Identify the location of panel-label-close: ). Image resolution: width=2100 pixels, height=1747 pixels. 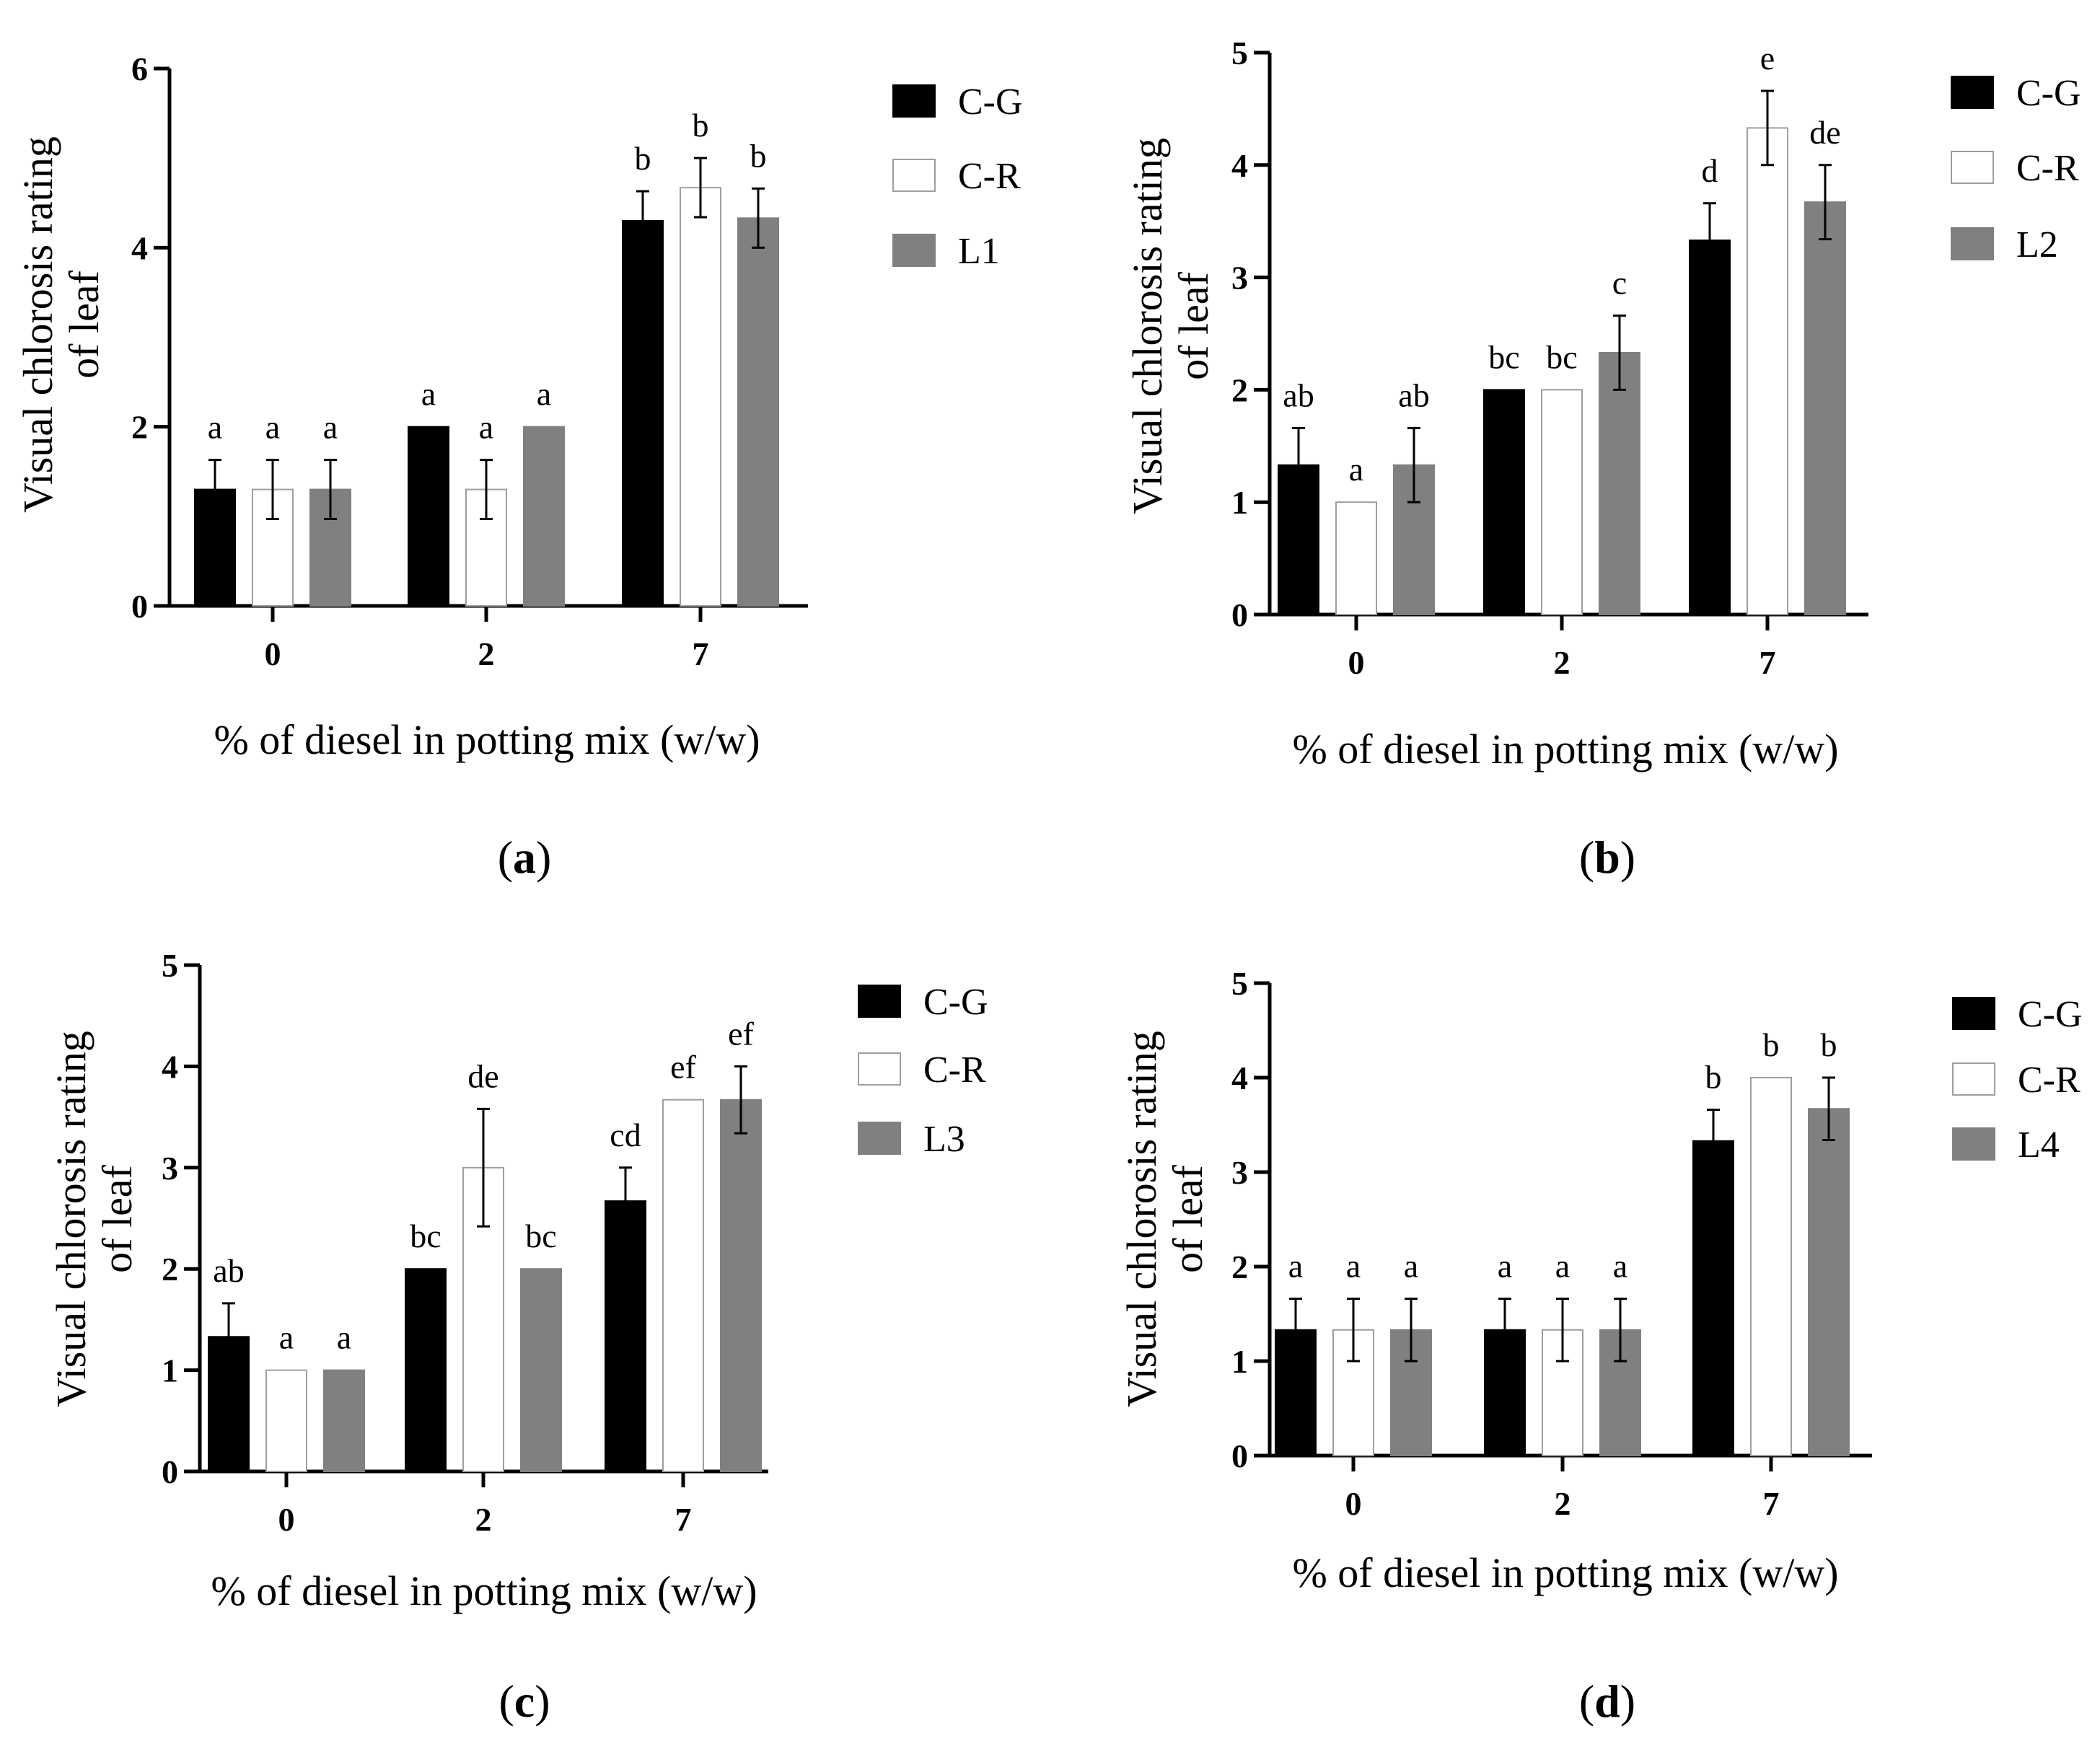
(542, 1702).